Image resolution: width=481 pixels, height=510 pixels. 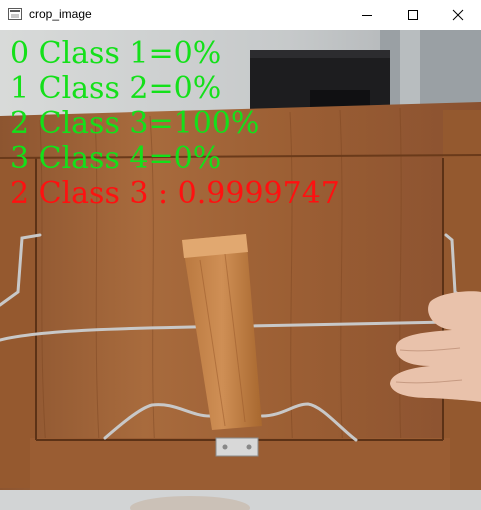 What do you see at coordinates (116, 88) in the screenshot?
I see `class-2-score: 1 Class 2=0%` at bounding box center [116, 88].